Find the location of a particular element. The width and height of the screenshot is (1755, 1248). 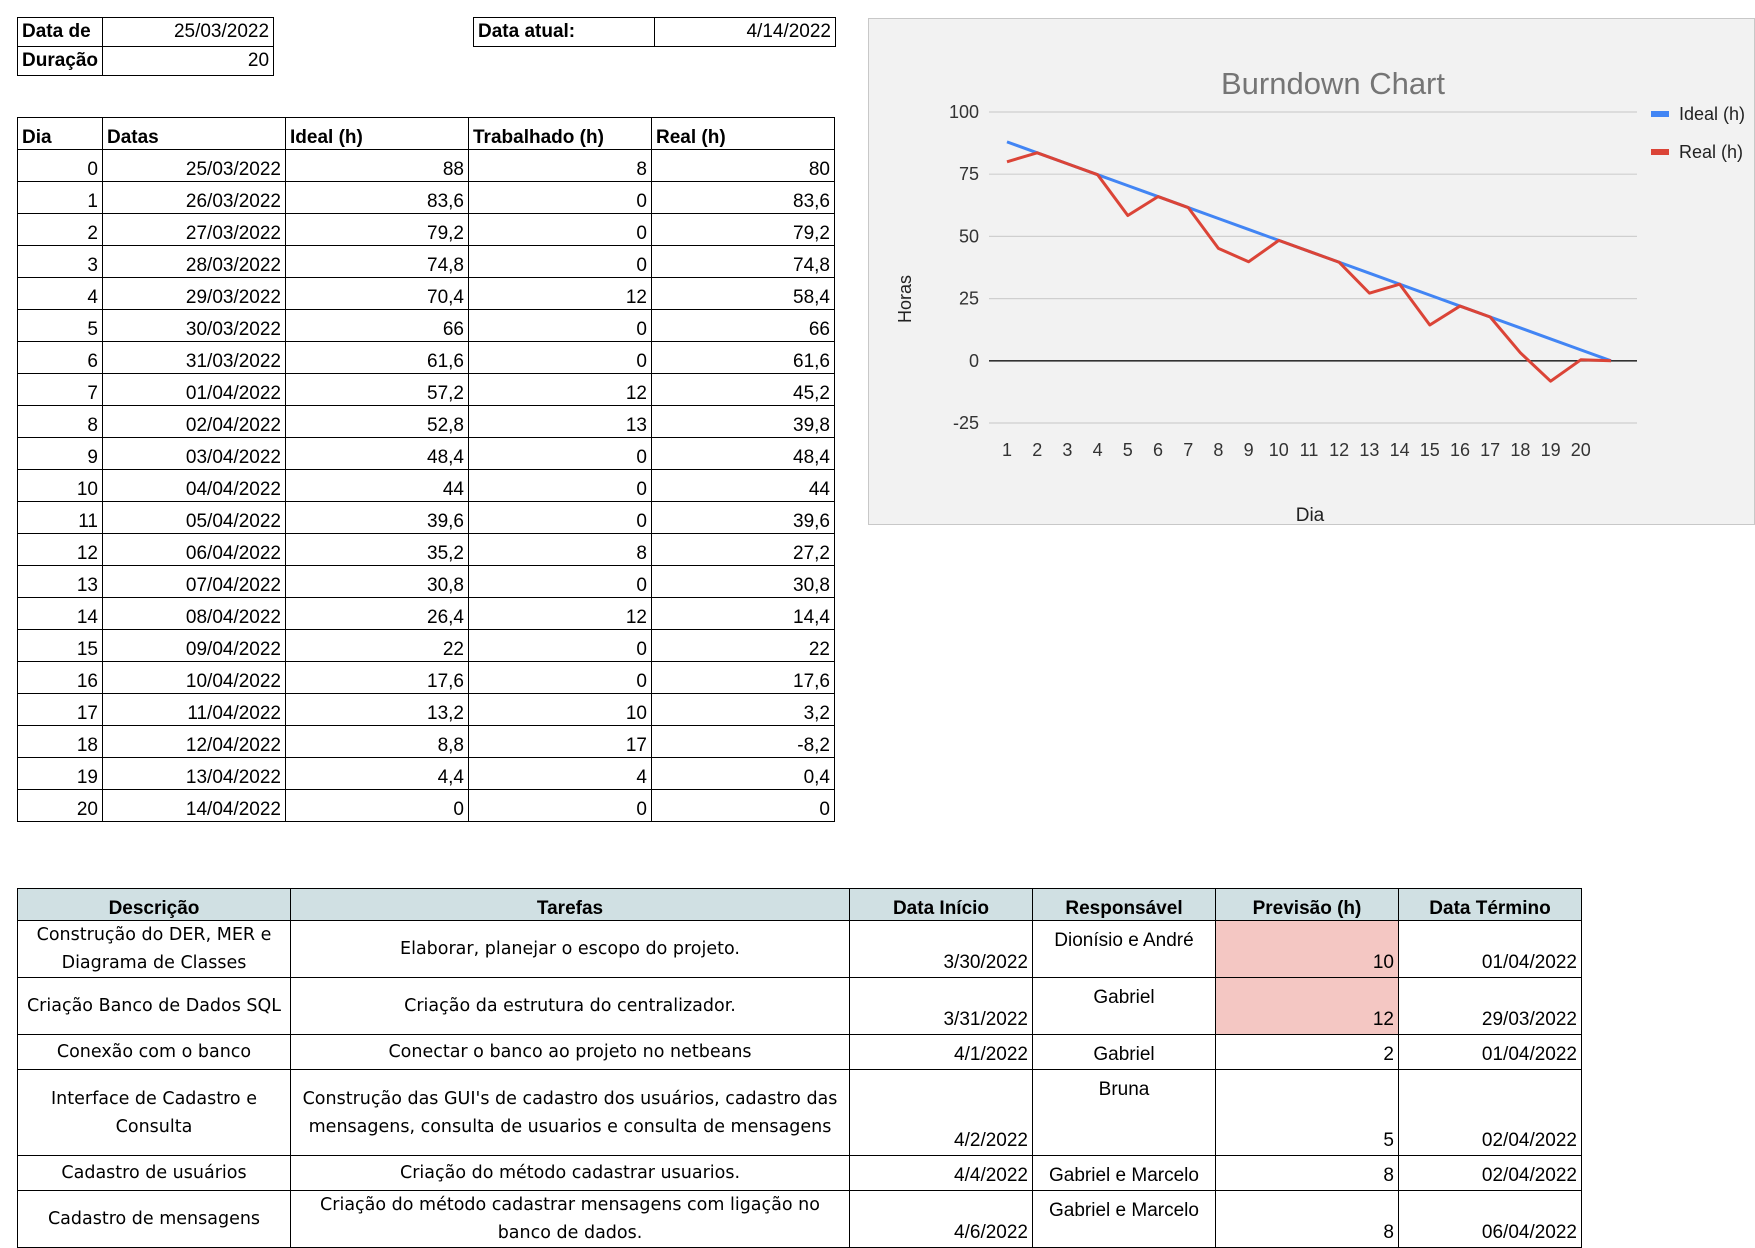

cell-dia: 10 is located at coordinates (60, 486).